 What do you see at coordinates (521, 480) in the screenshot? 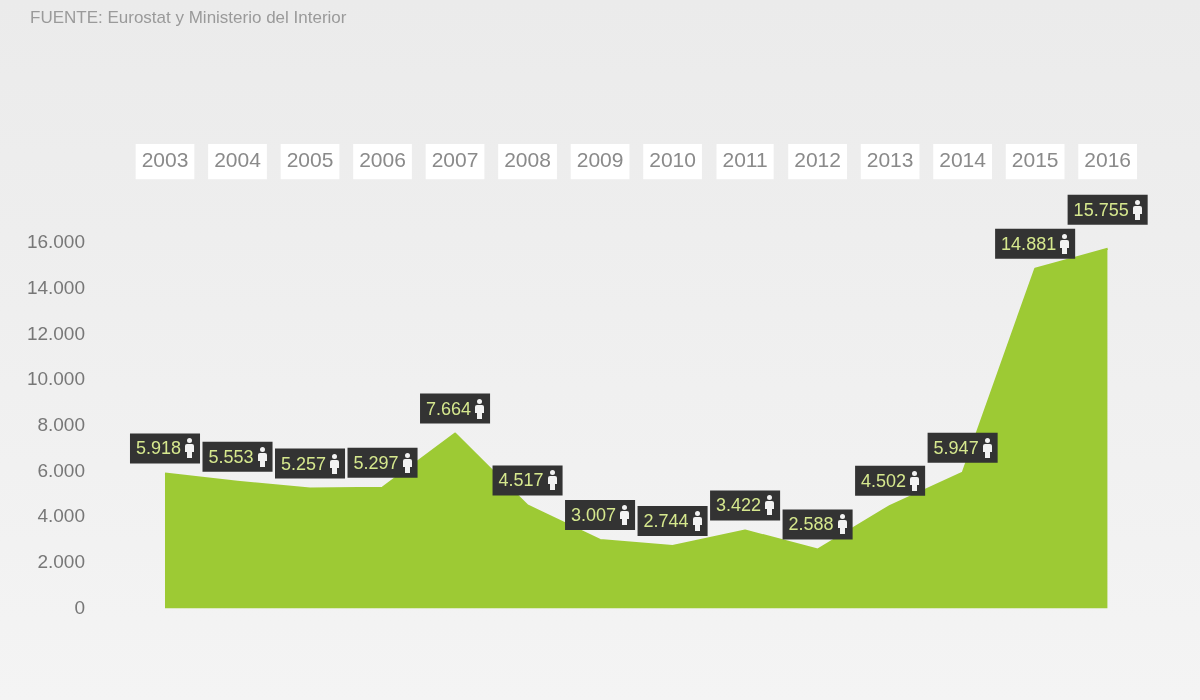
I see `data-label: 4.517` at bounding box center [521, 480].